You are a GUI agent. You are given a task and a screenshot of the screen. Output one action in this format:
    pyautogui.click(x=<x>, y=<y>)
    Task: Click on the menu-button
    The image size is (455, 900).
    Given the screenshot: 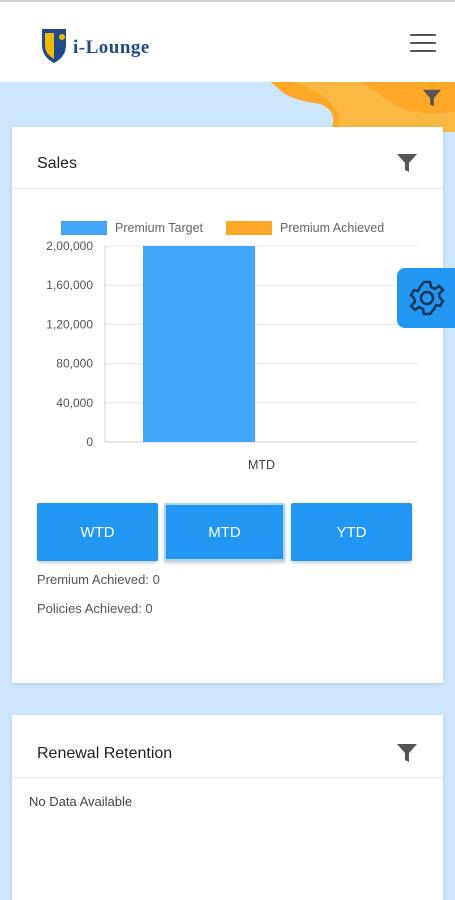 What is the action you would take?
    pyautogui.click(x=423, y=43)
    